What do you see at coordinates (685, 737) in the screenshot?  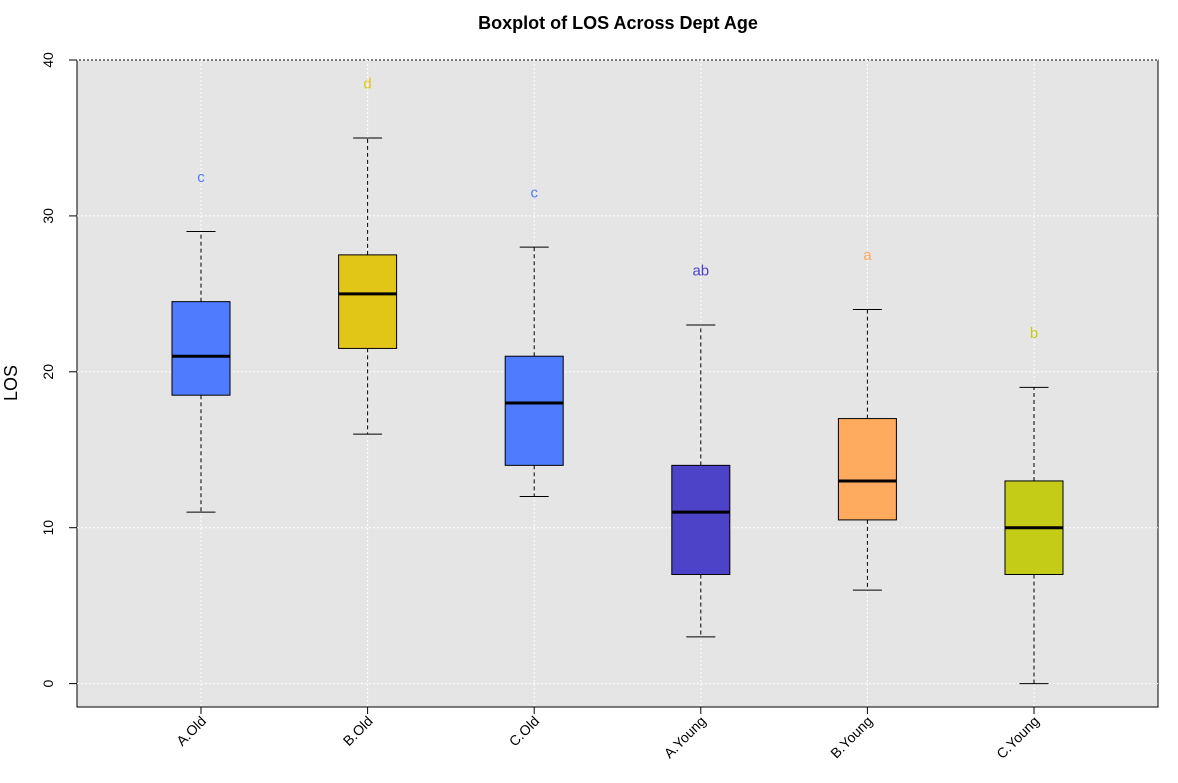 I see `x-tick-label: A.Young` at bounding box center [685, 737].